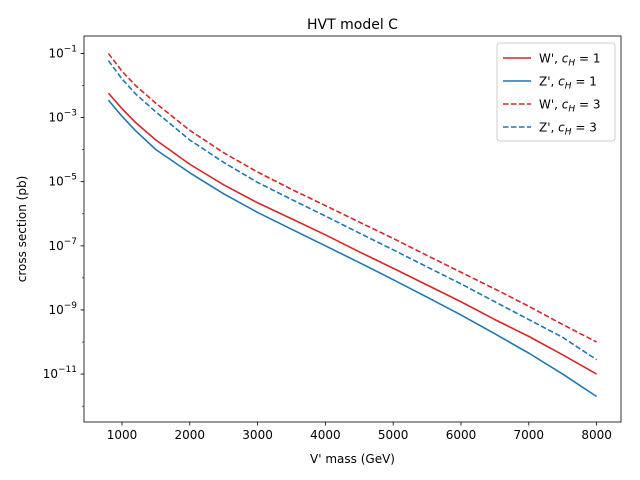 The image size is (640, 480). Describe the element at coordinates (62, 181) in the screenshot. I see `y-tick-label: 10⁻⁵` at that location.